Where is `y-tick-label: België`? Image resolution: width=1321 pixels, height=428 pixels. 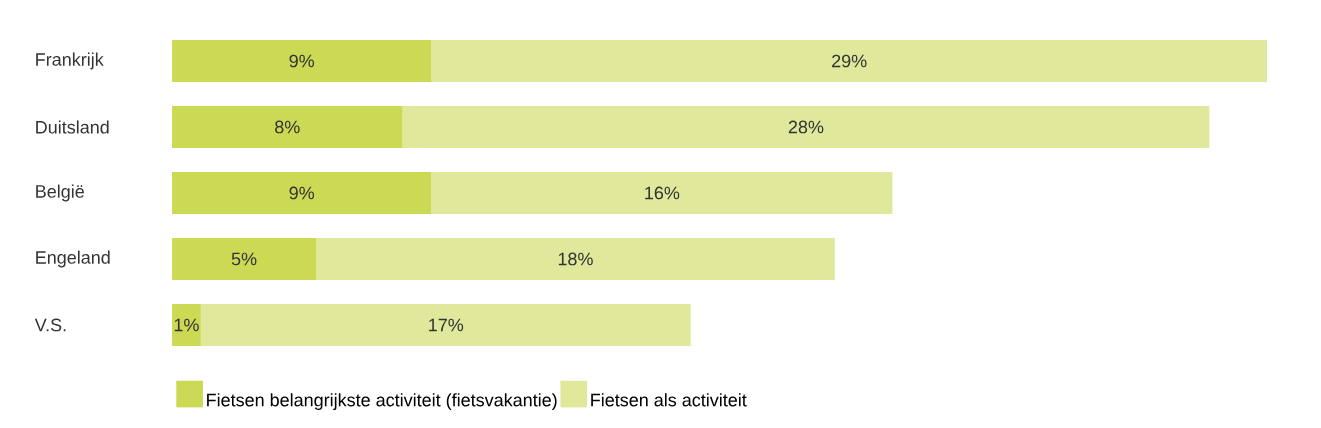
y-tick-label: België is located at coordinates (60, 193).